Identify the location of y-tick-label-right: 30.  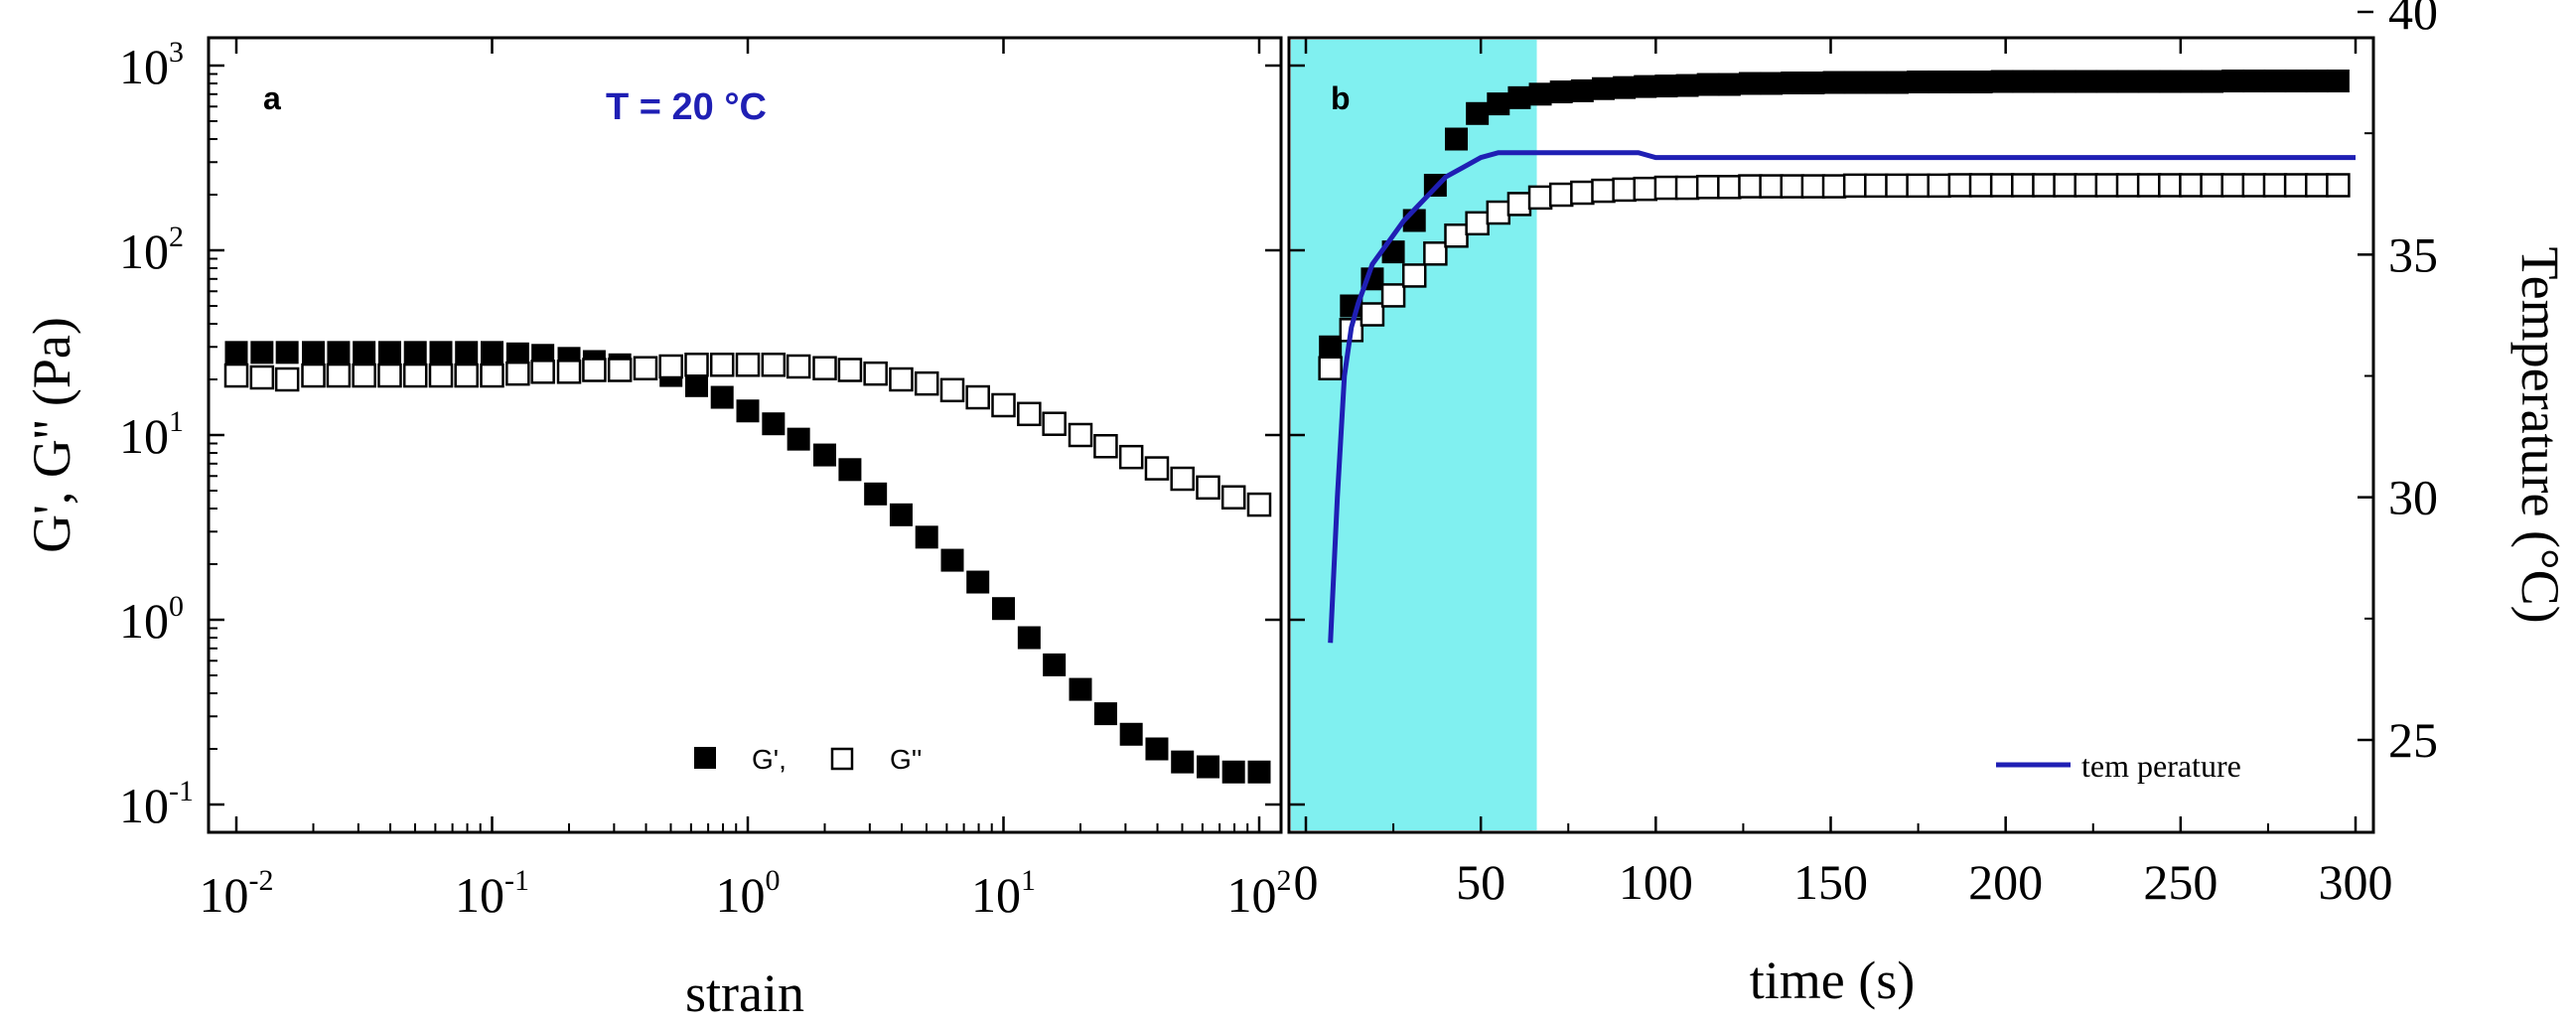
(2413, 497).